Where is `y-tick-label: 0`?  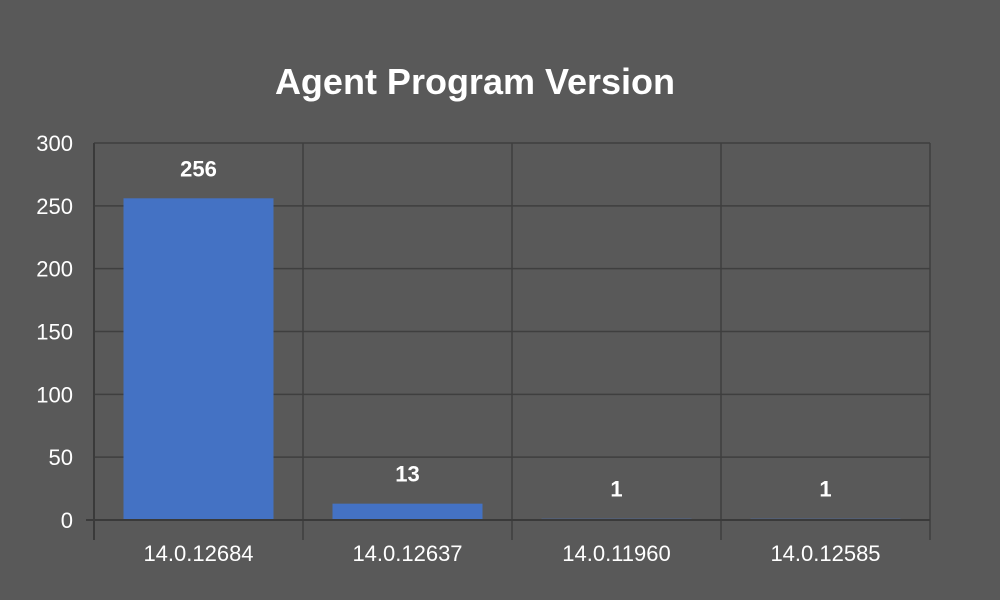
y-tick-label: 0 is located at coordinates (67, 520).